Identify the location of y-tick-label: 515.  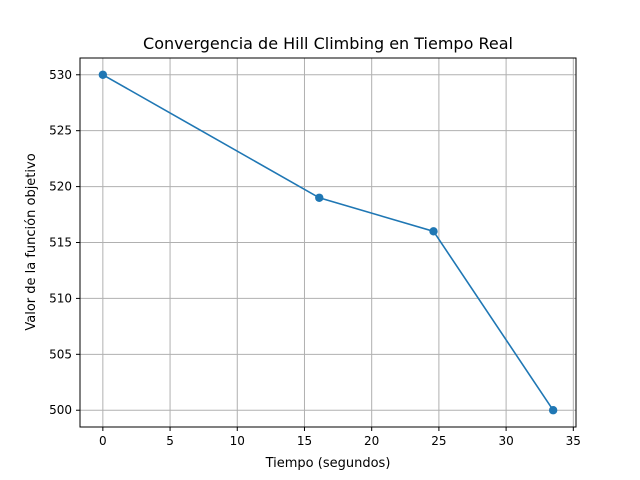
(60, 243).